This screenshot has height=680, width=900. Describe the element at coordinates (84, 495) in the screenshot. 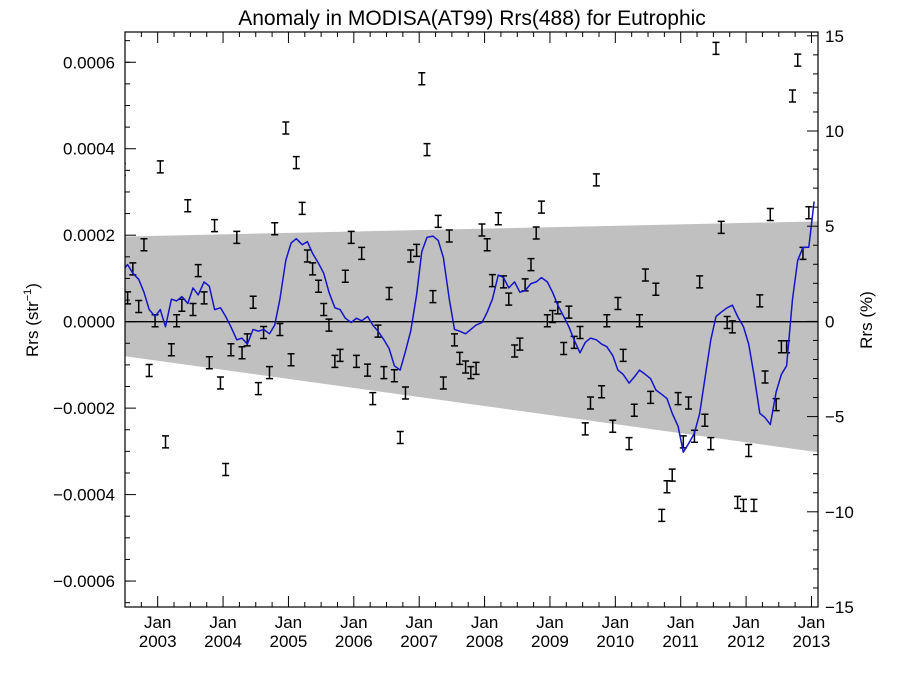

I see `y-left-tick-label: −0.0004` at that location.